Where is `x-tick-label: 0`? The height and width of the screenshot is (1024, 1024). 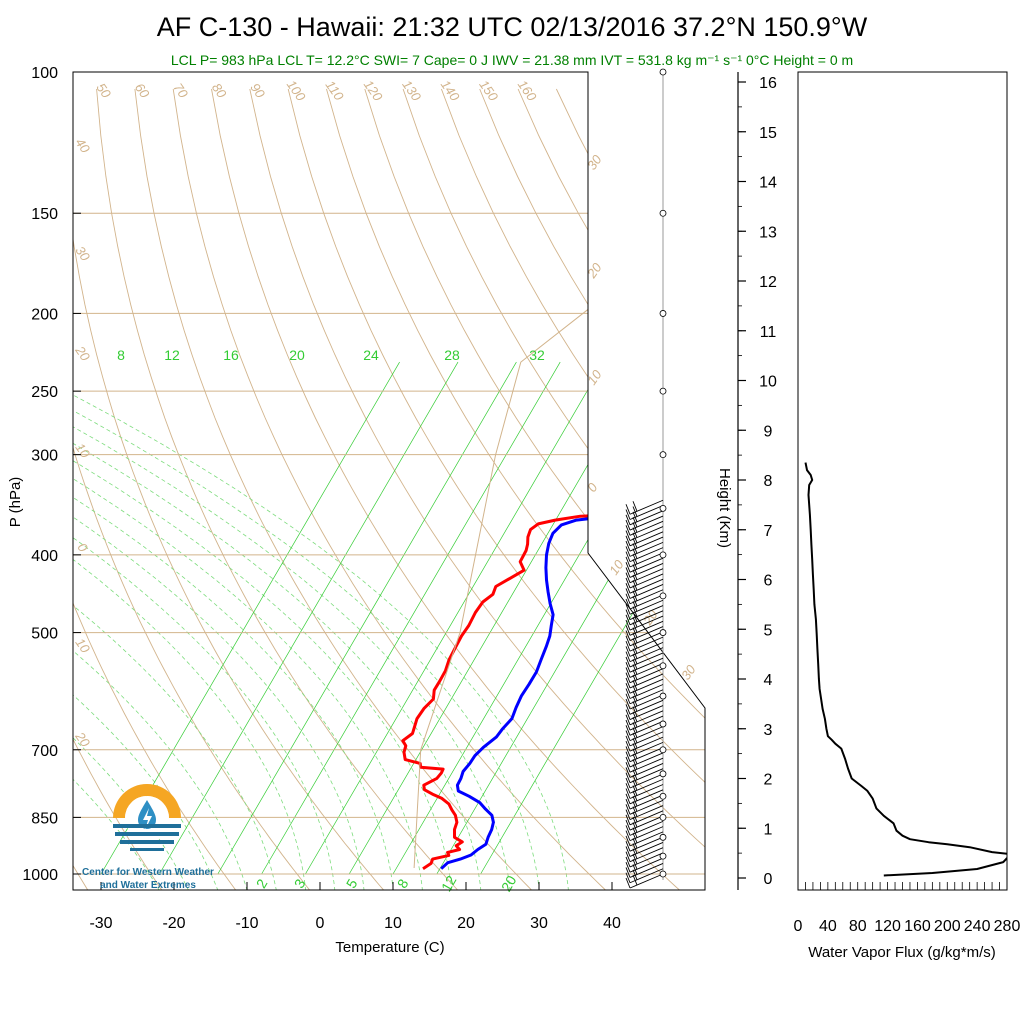 x-tick-label: 0 is located at coordinates (320, 923).